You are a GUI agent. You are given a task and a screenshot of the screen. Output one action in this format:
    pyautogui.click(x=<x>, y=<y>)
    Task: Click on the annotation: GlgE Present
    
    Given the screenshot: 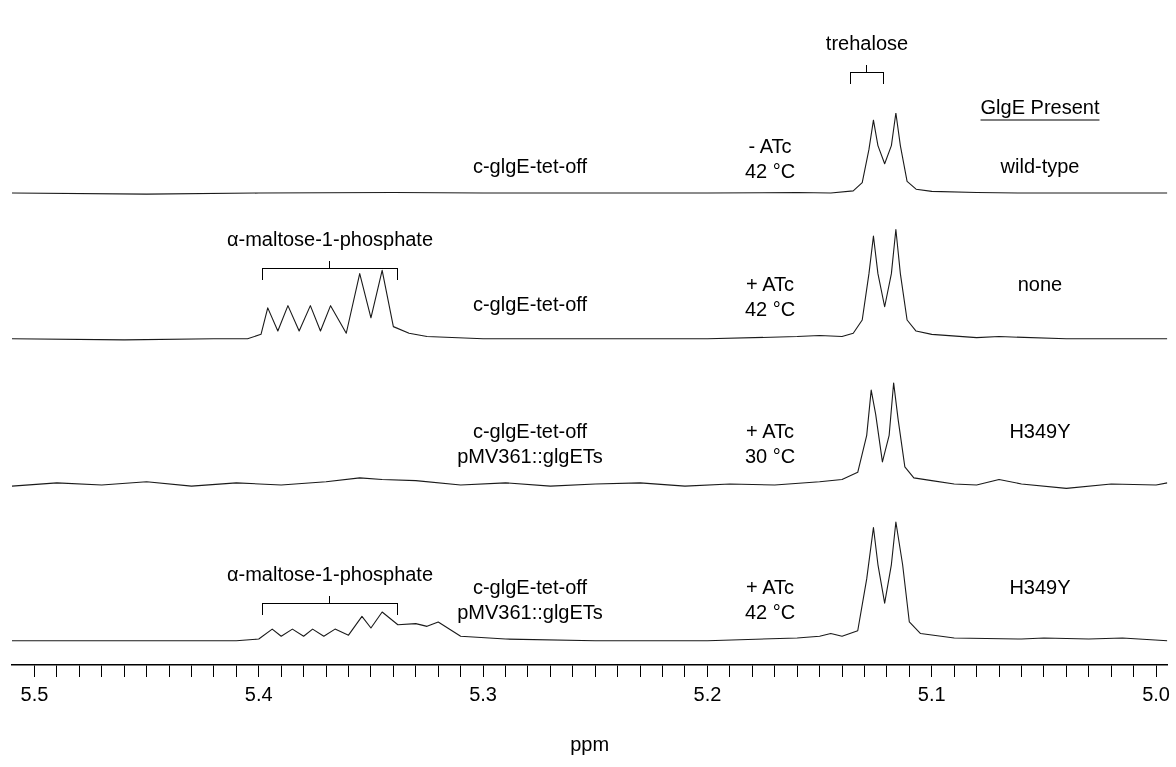 What is the action you would take?
    pyautogui.click(x=1040, y=106)
    